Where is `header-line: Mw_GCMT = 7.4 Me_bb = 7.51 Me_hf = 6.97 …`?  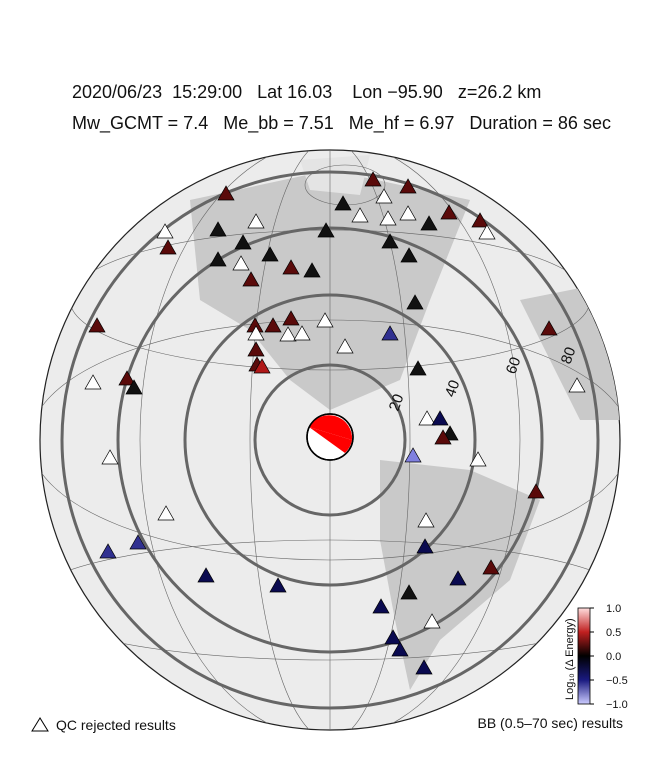 header-line: Mw_GCMT = 7.4 Me_bb = 7.51 Me_hf = 6.97 … is located at coordinates (341, 123).